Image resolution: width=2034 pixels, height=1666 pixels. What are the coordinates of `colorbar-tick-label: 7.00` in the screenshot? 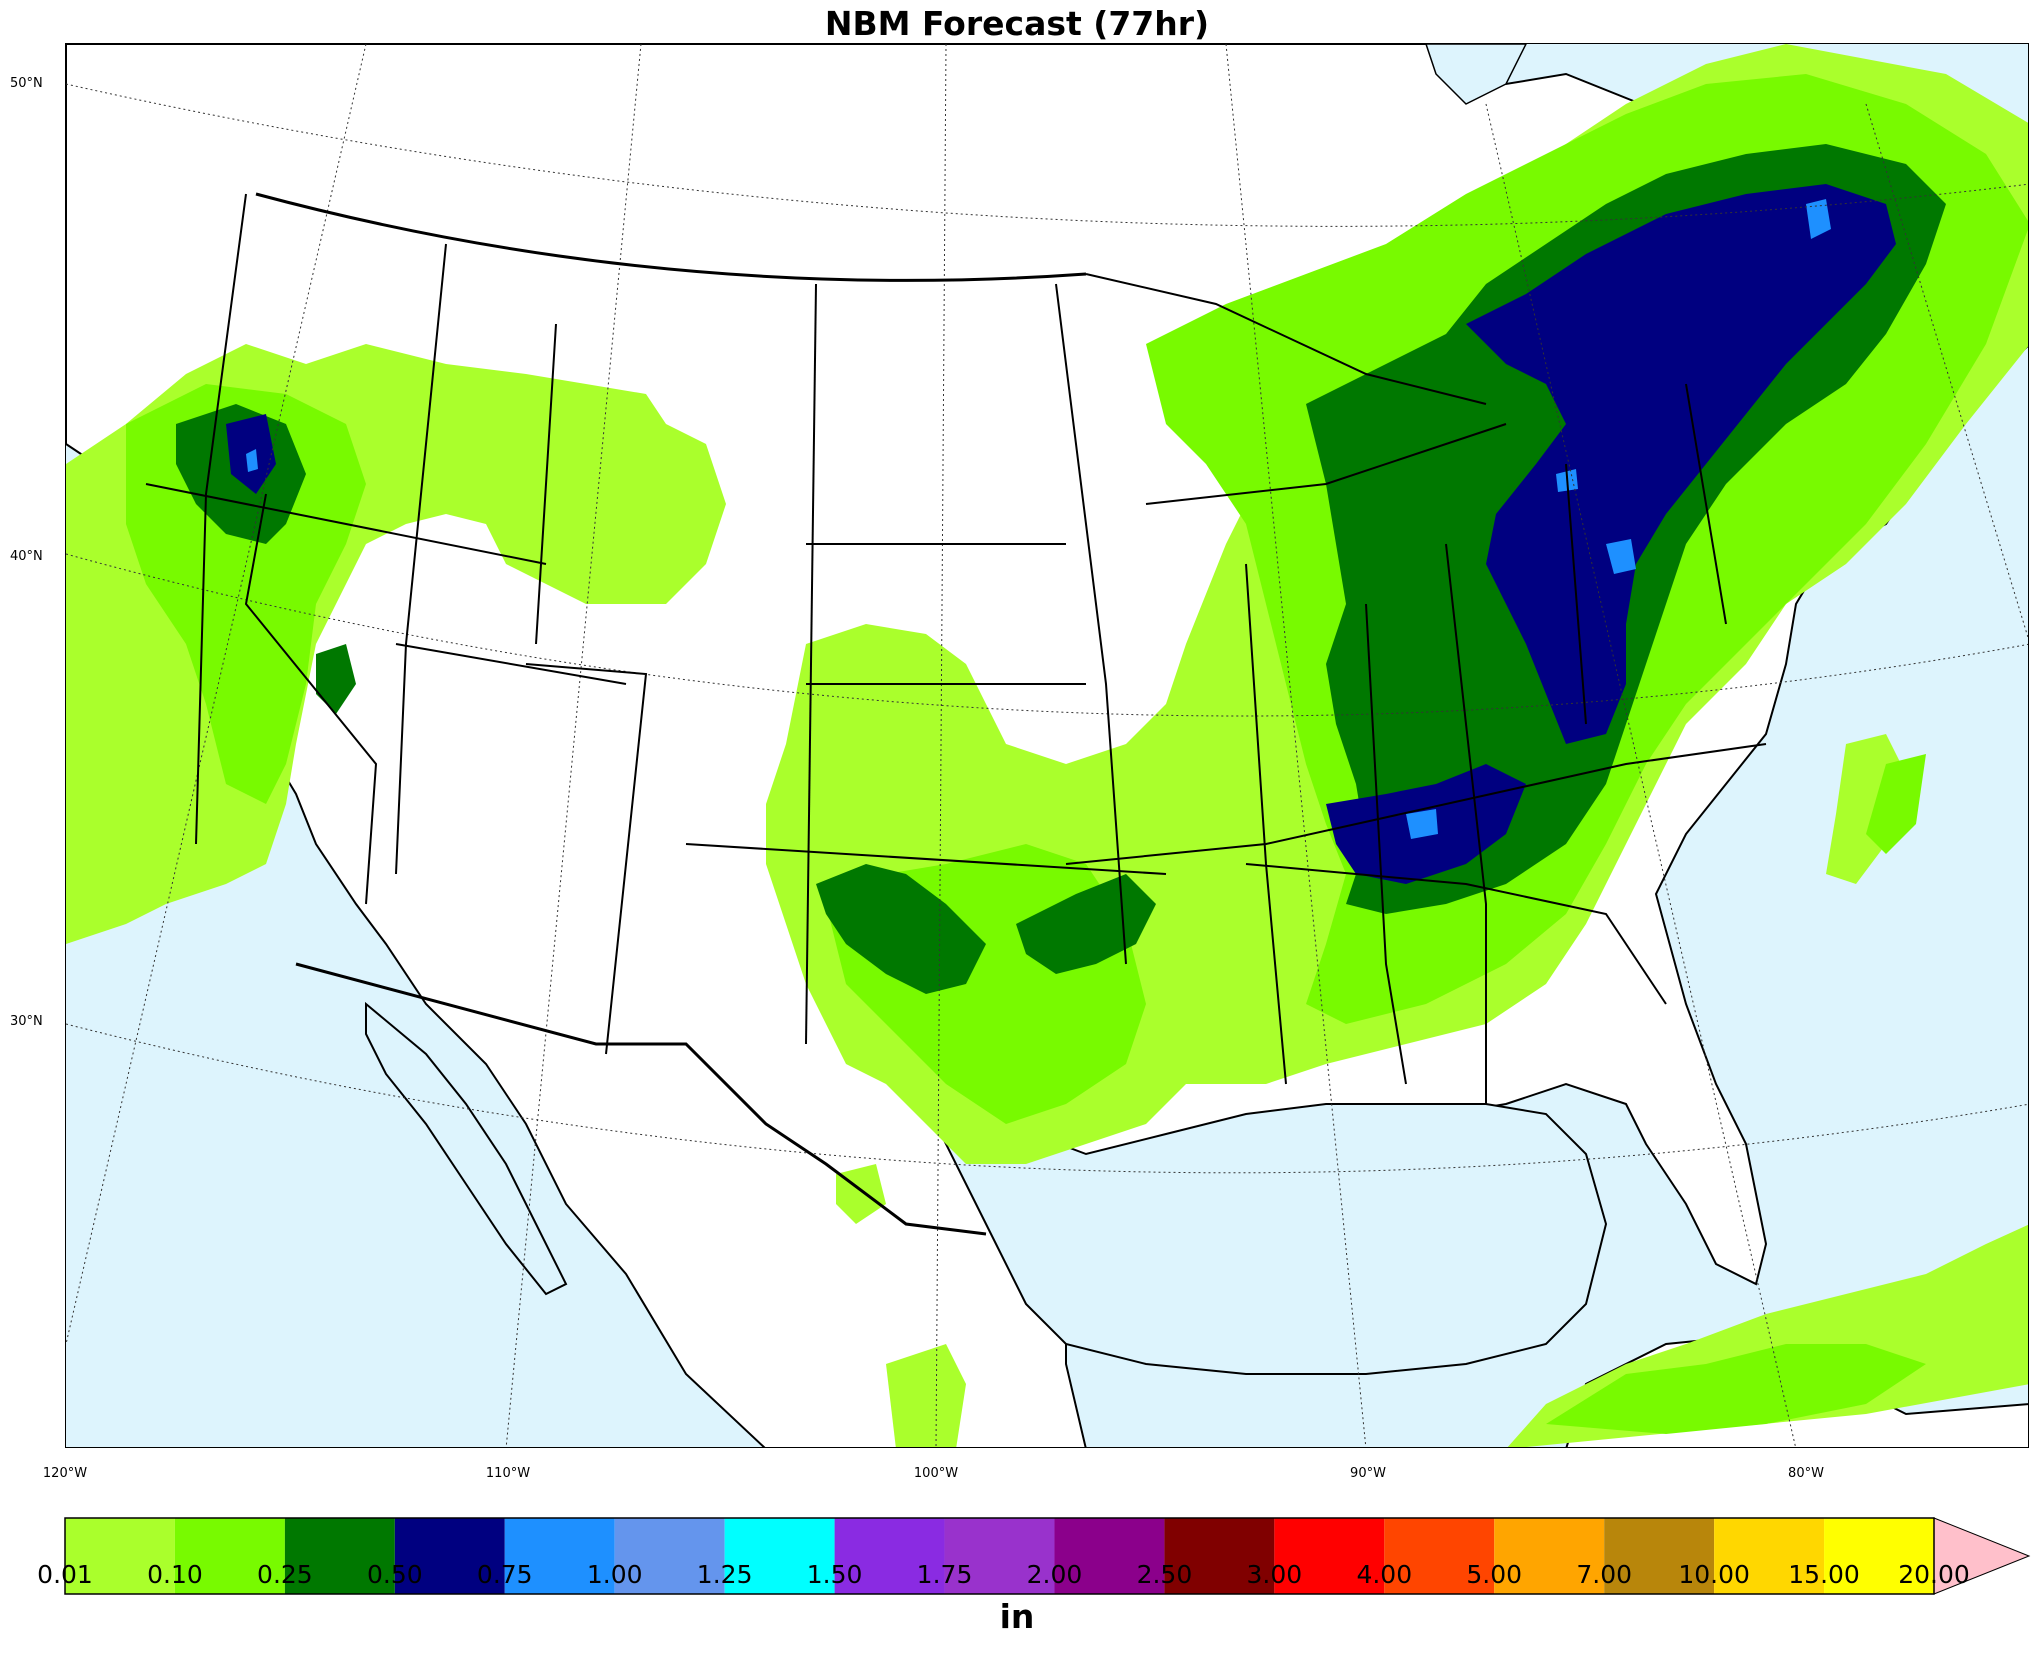 It's located at (1604, 1574).